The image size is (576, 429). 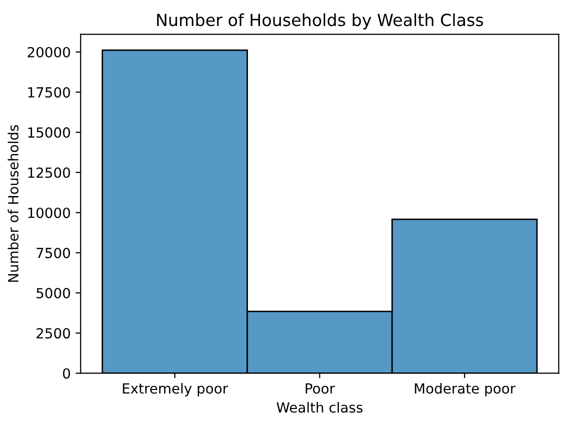 What do you see at coordinates (320, 388) in the screenshot?
I see `x-tick-label: Poor` at bounding box center [320, 388].